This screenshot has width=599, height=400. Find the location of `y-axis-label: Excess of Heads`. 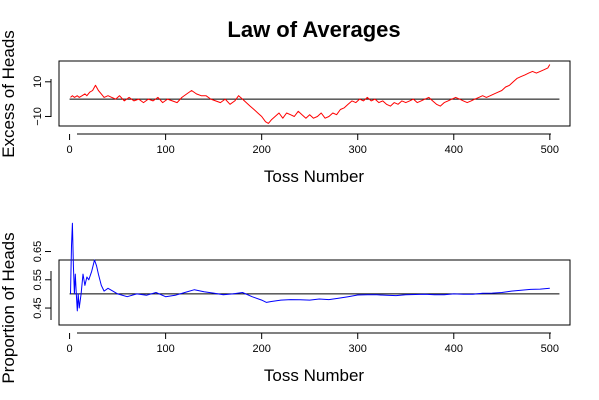

y-axis-label: Excess of Heads is located at coordinates (9, 94).